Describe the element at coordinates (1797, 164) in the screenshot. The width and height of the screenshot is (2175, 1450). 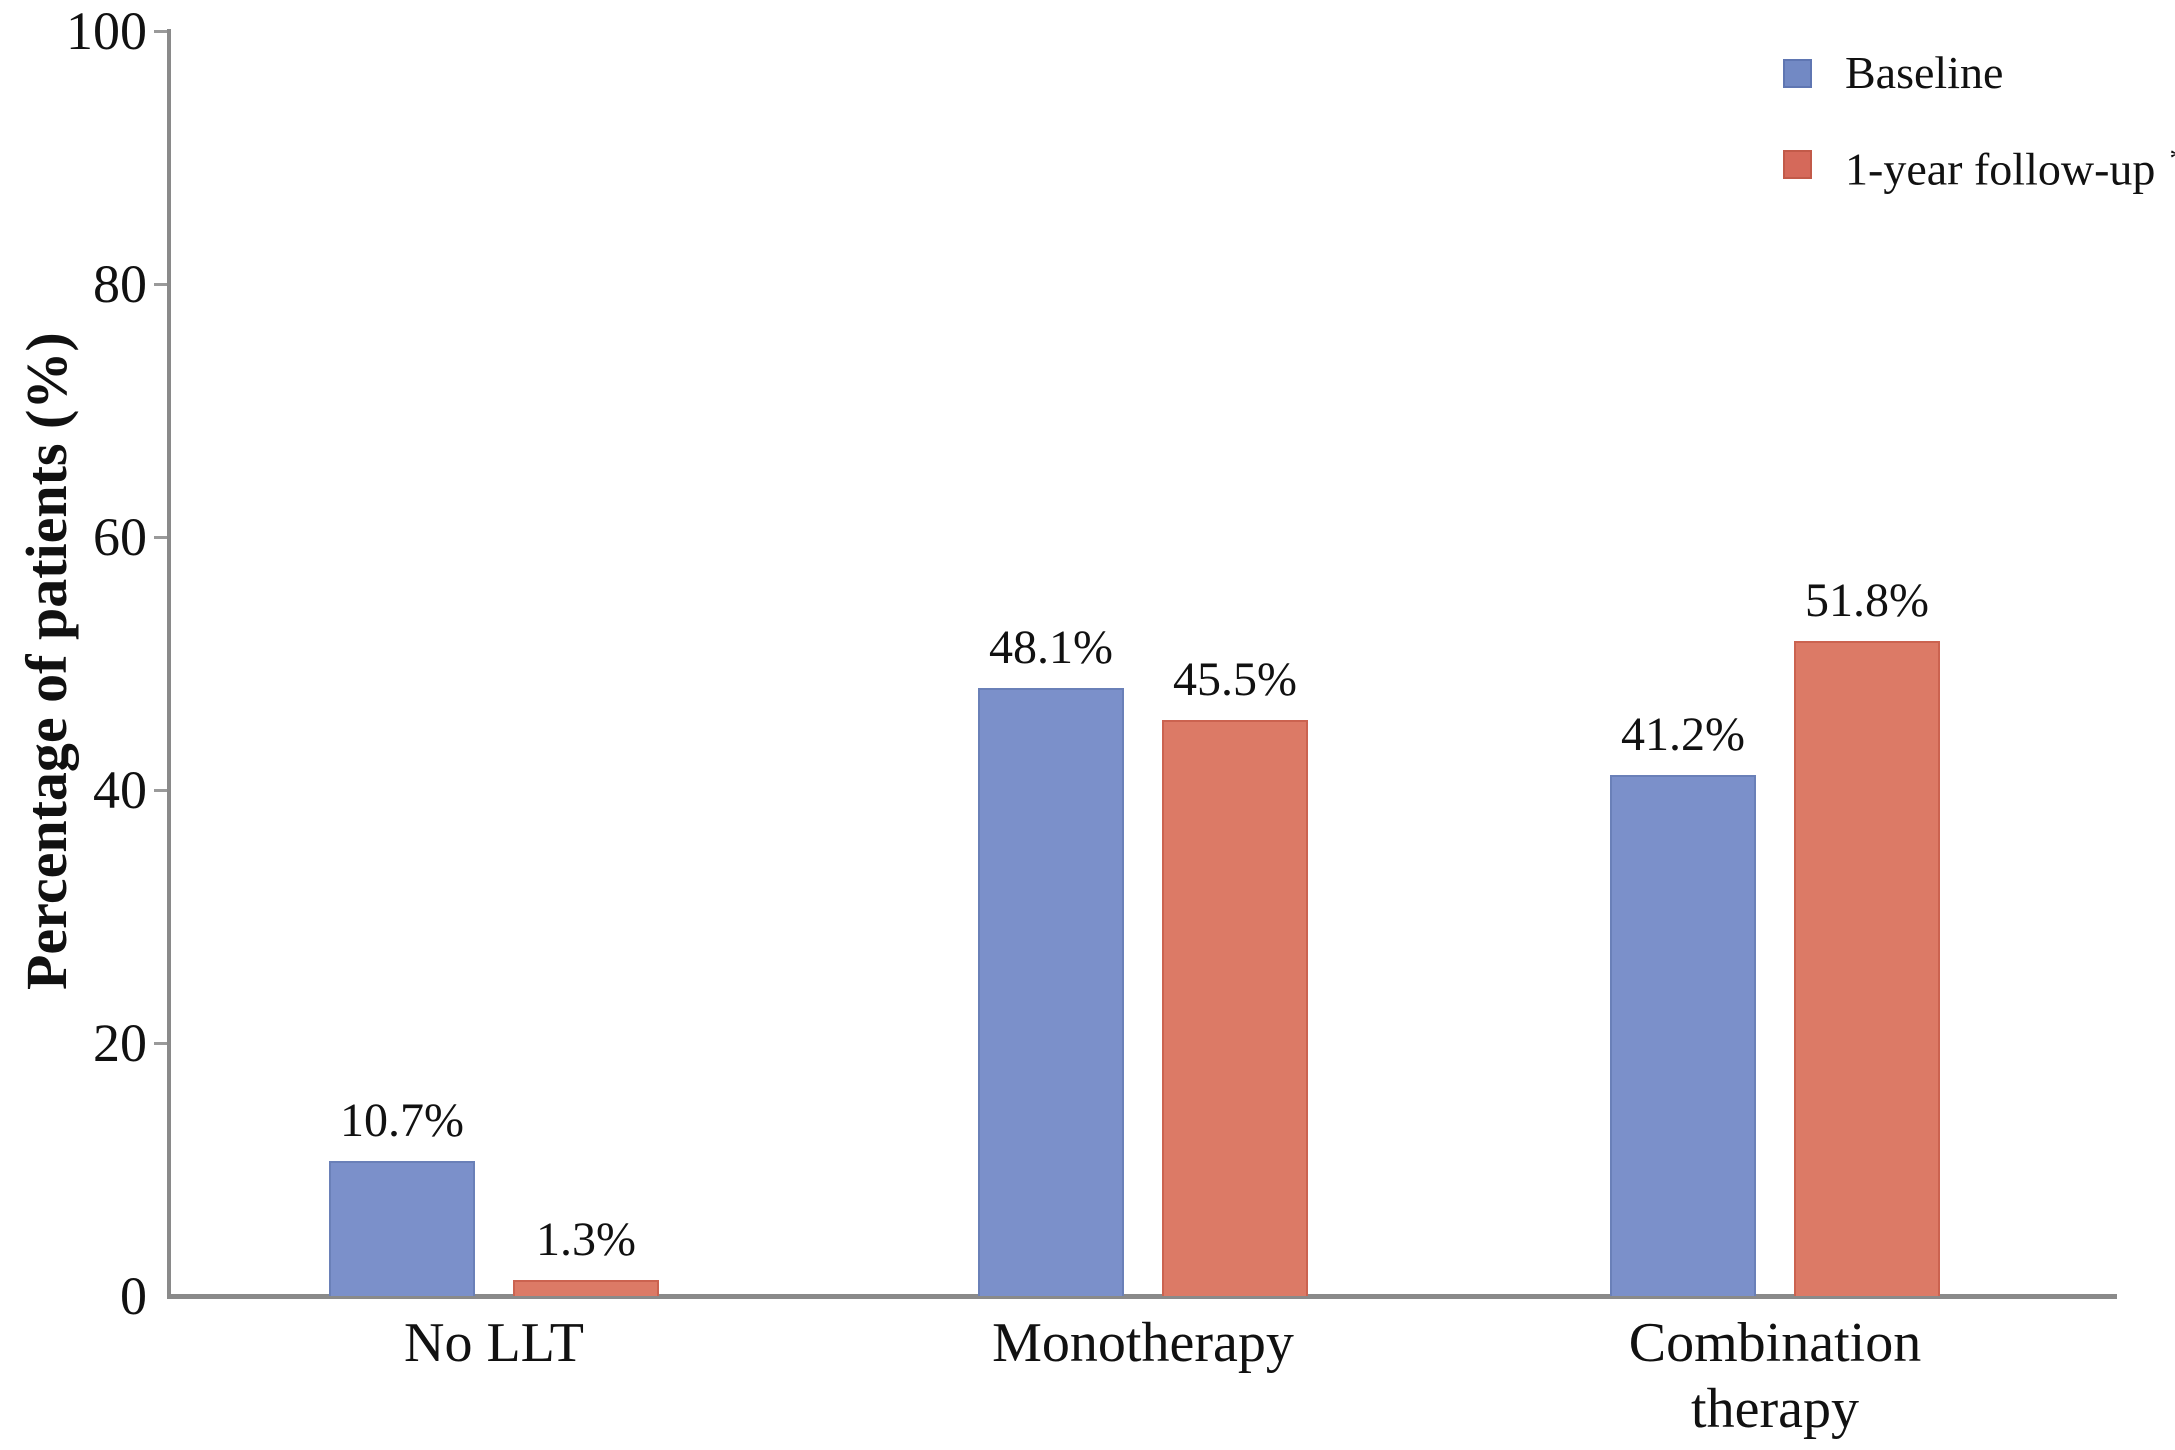
I see `legend-swatch-1-year-follow-up` at that location.